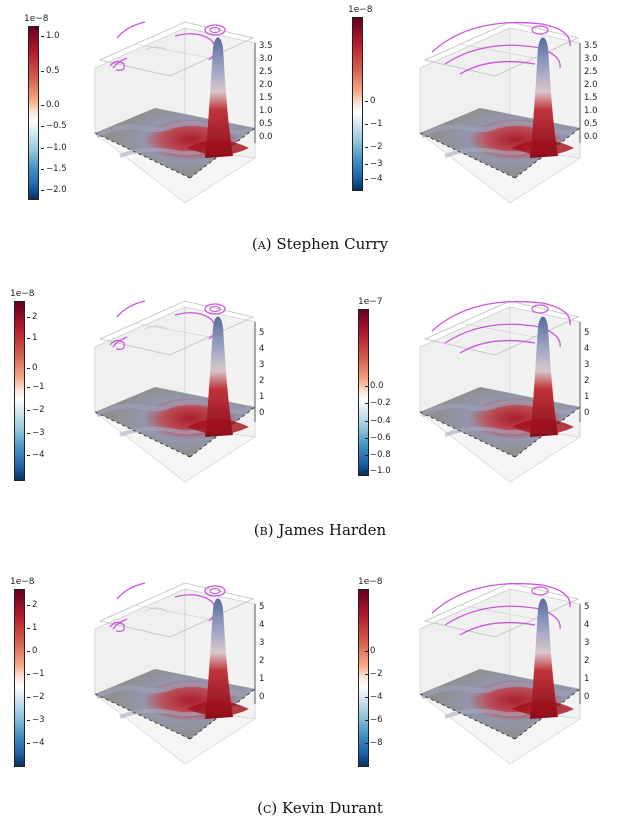 This screenshot has width=640, height=827. I want to click on colorbar-tick: −0.8, so click(378, 455).